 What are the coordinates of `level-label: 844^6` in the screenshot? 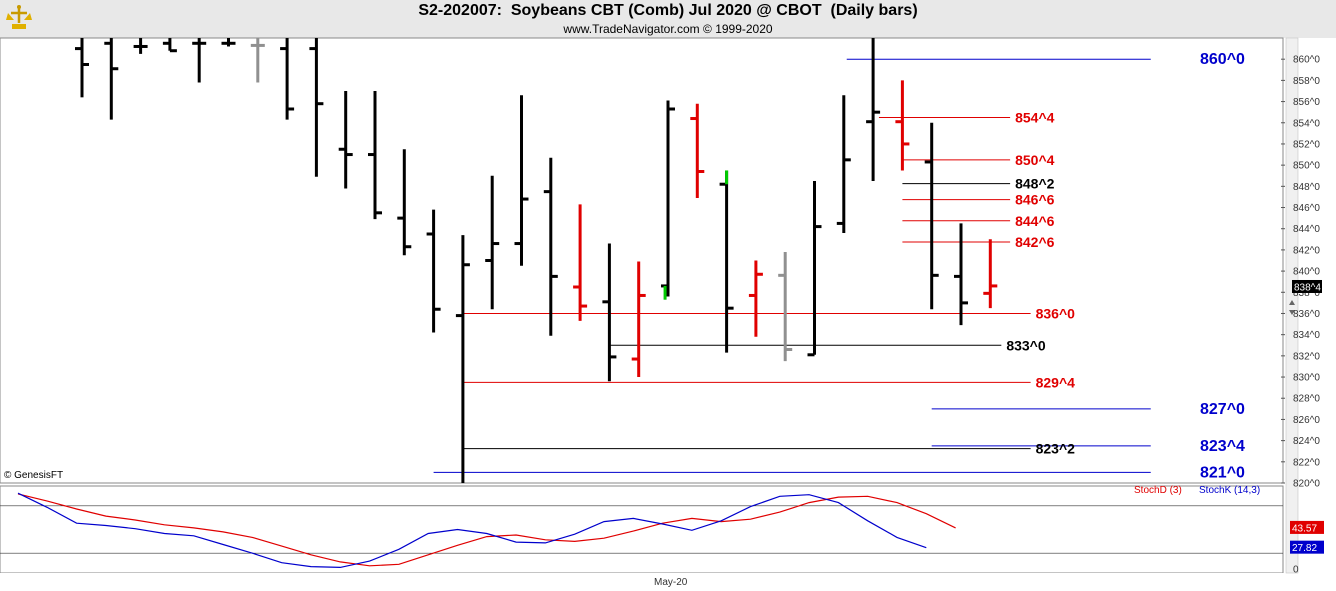 It's located at (1035, 221).